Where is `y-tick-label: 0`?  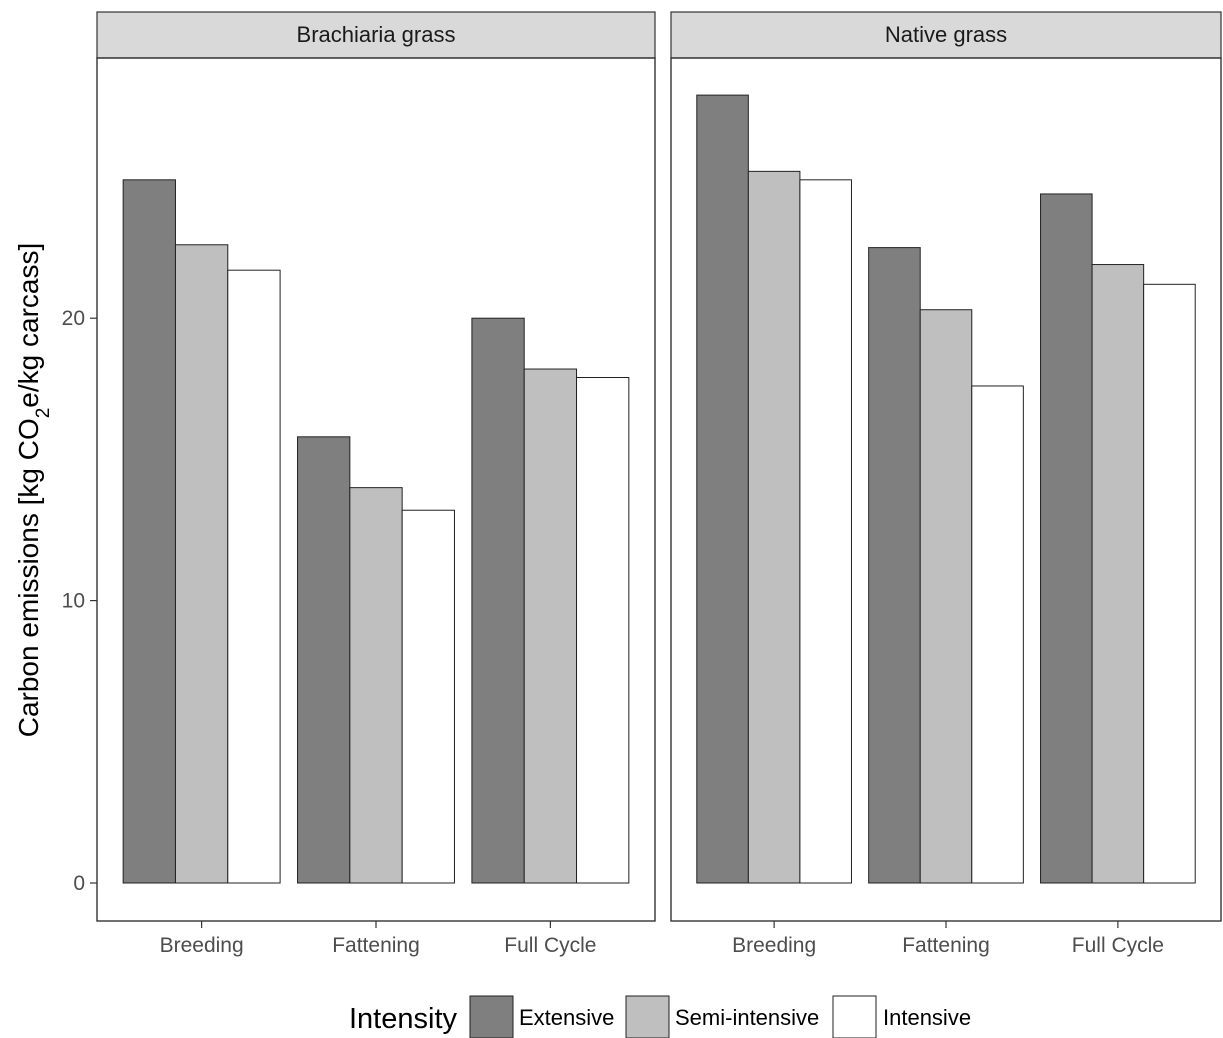 y-tick-label: 0 is located at coordinates (79, 883).